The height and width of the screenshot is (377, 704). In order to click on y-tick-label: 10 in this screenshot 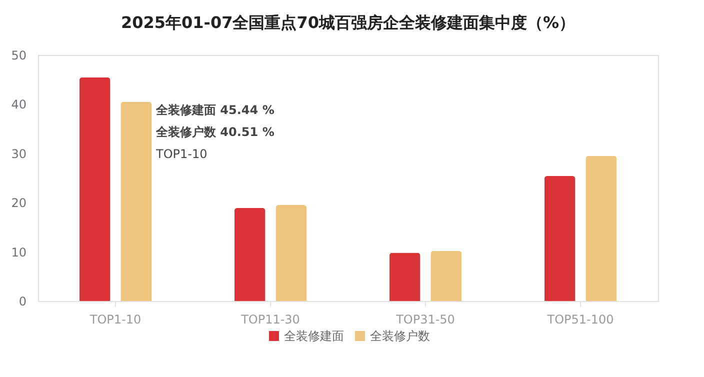, I will do `click(18, 252)`.